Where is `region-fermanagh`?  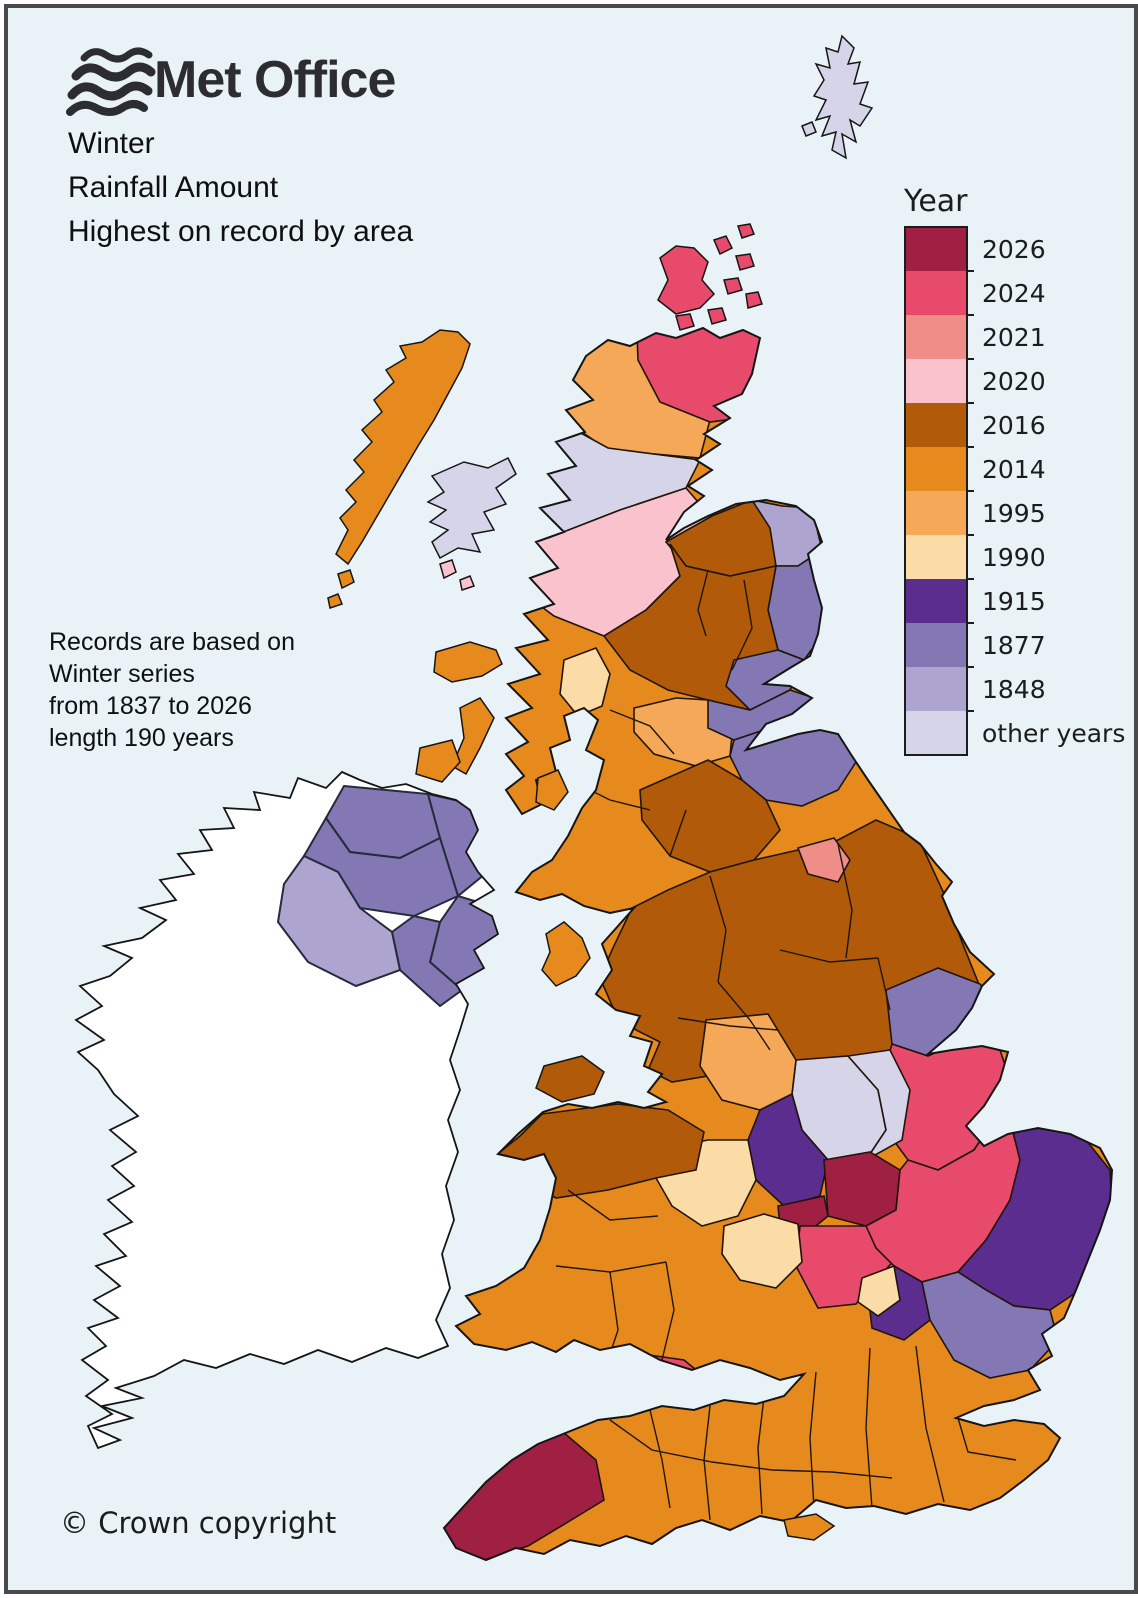 region-fermanagh is located at coordinates (339, 921).